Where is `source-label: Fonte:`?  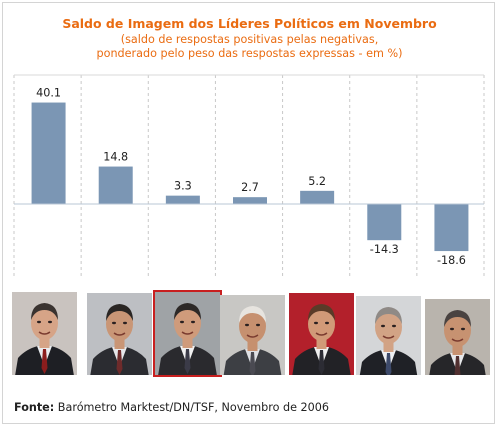 source-label: Fonte: is located at coordinates (34, 407).